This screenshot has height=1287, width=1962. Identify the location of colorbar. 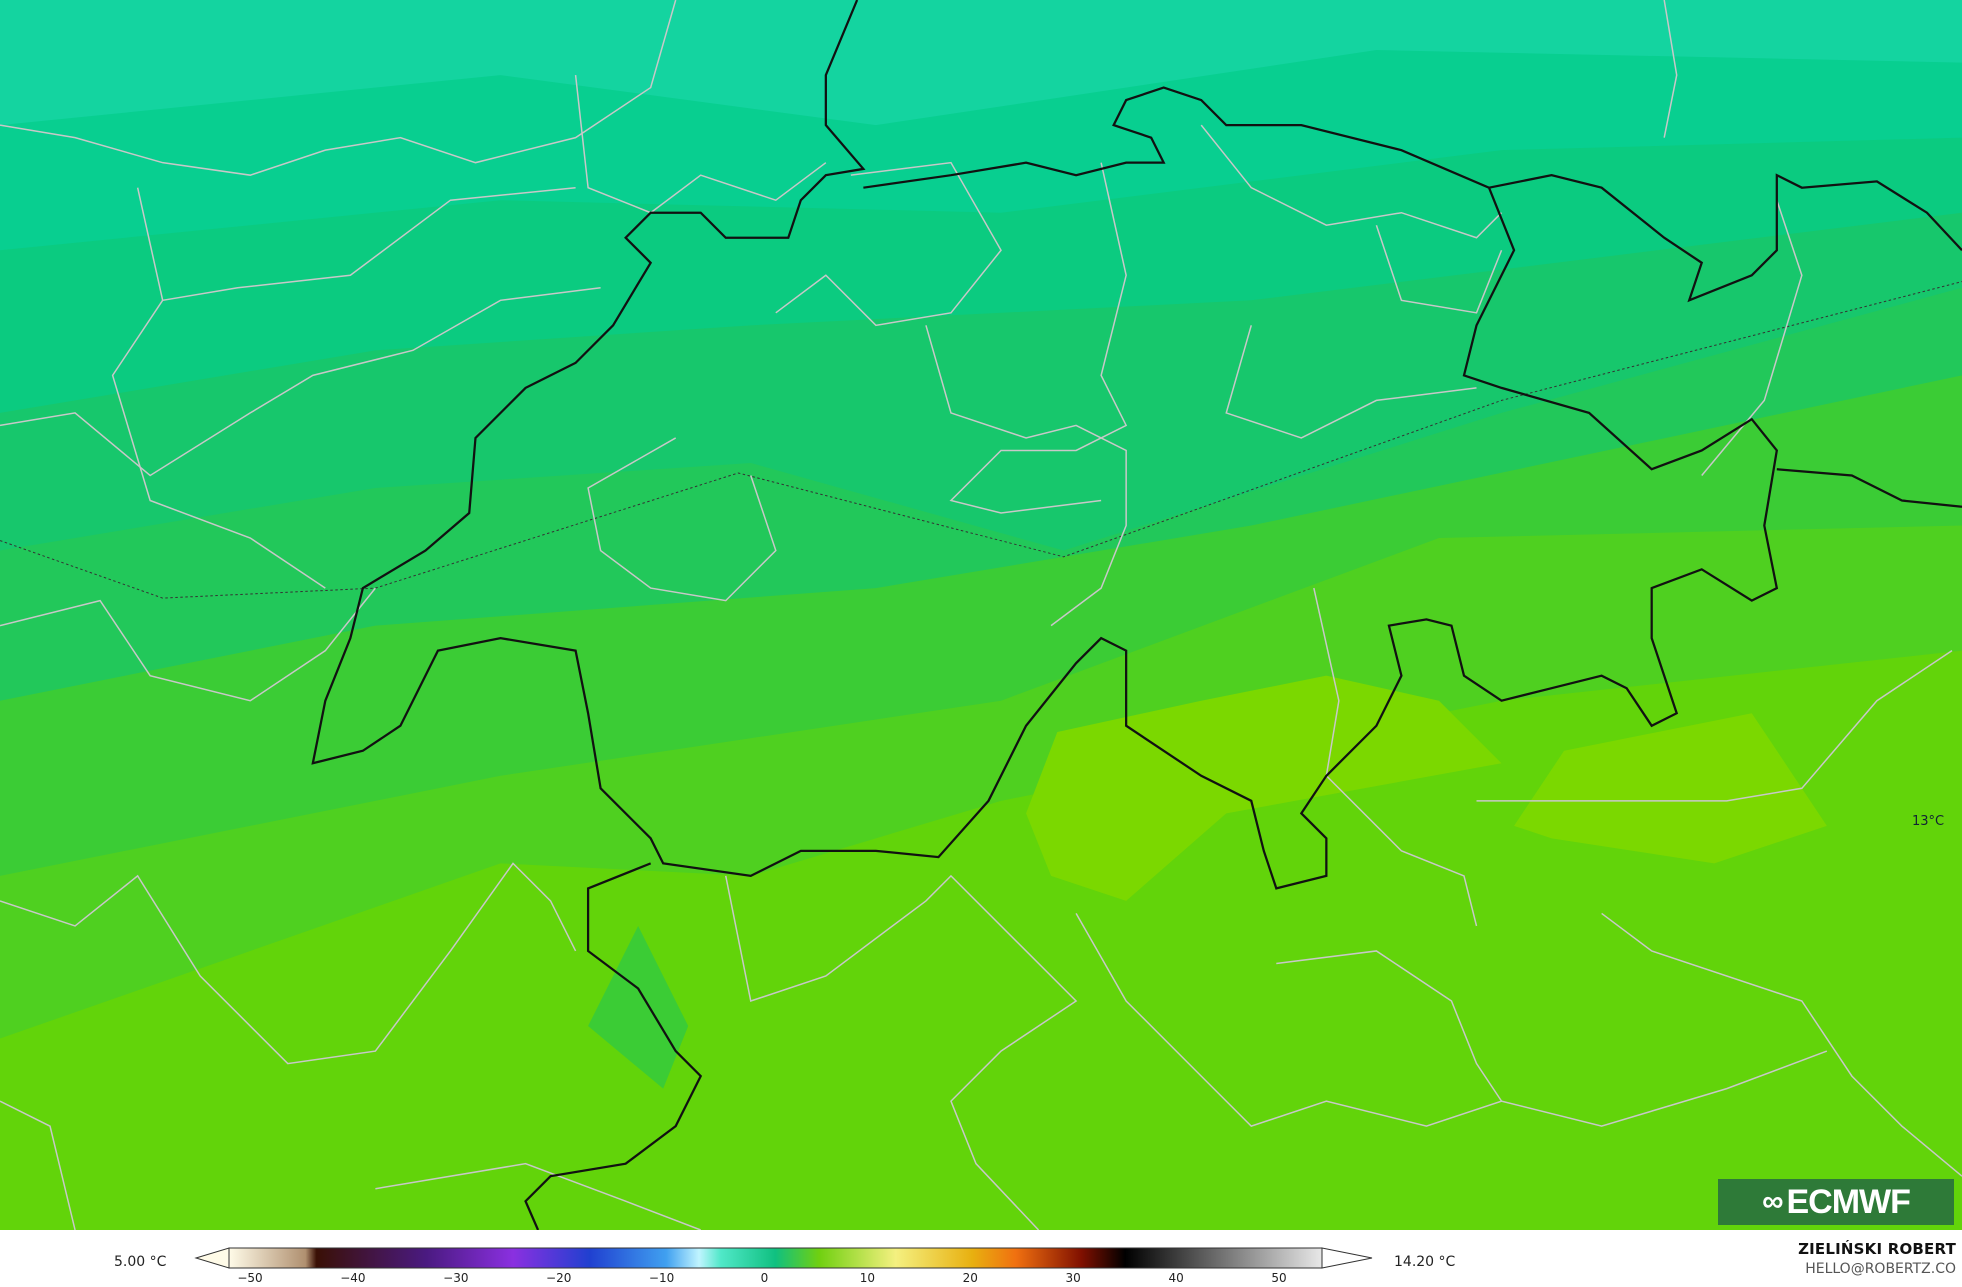
(783, 1258).